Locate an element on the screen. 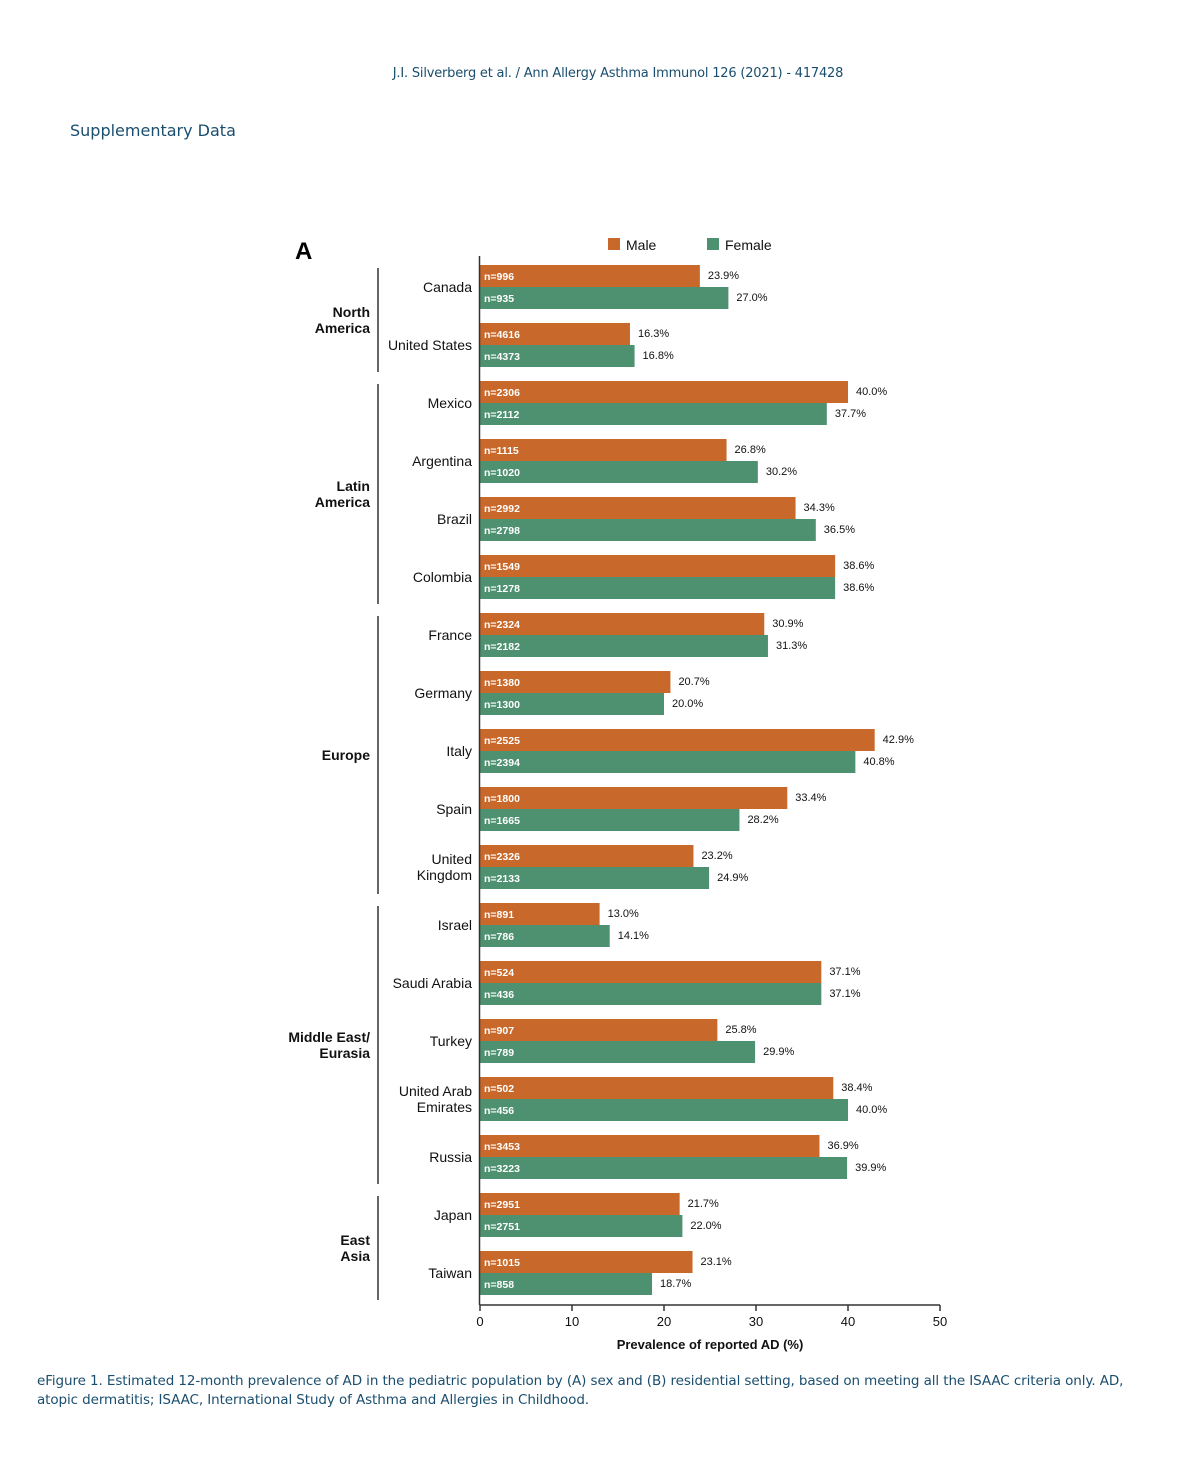  value-label: 20.0% is located at coordinates (687, 704).